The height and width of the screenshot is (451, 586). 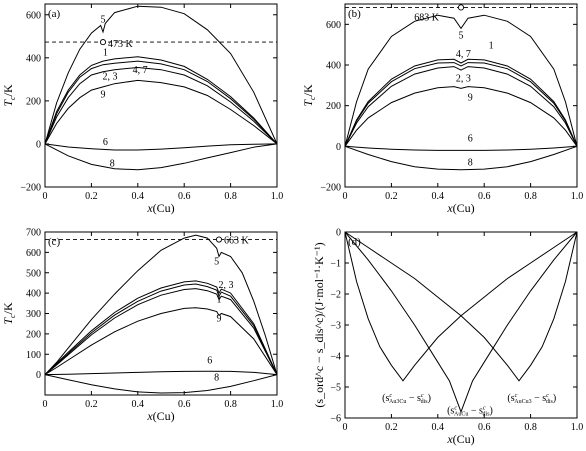 What do you see at coordinates (33, 355) in the screenshot?
I see `y-tick-label: 100` at bounding box center [33, 355].